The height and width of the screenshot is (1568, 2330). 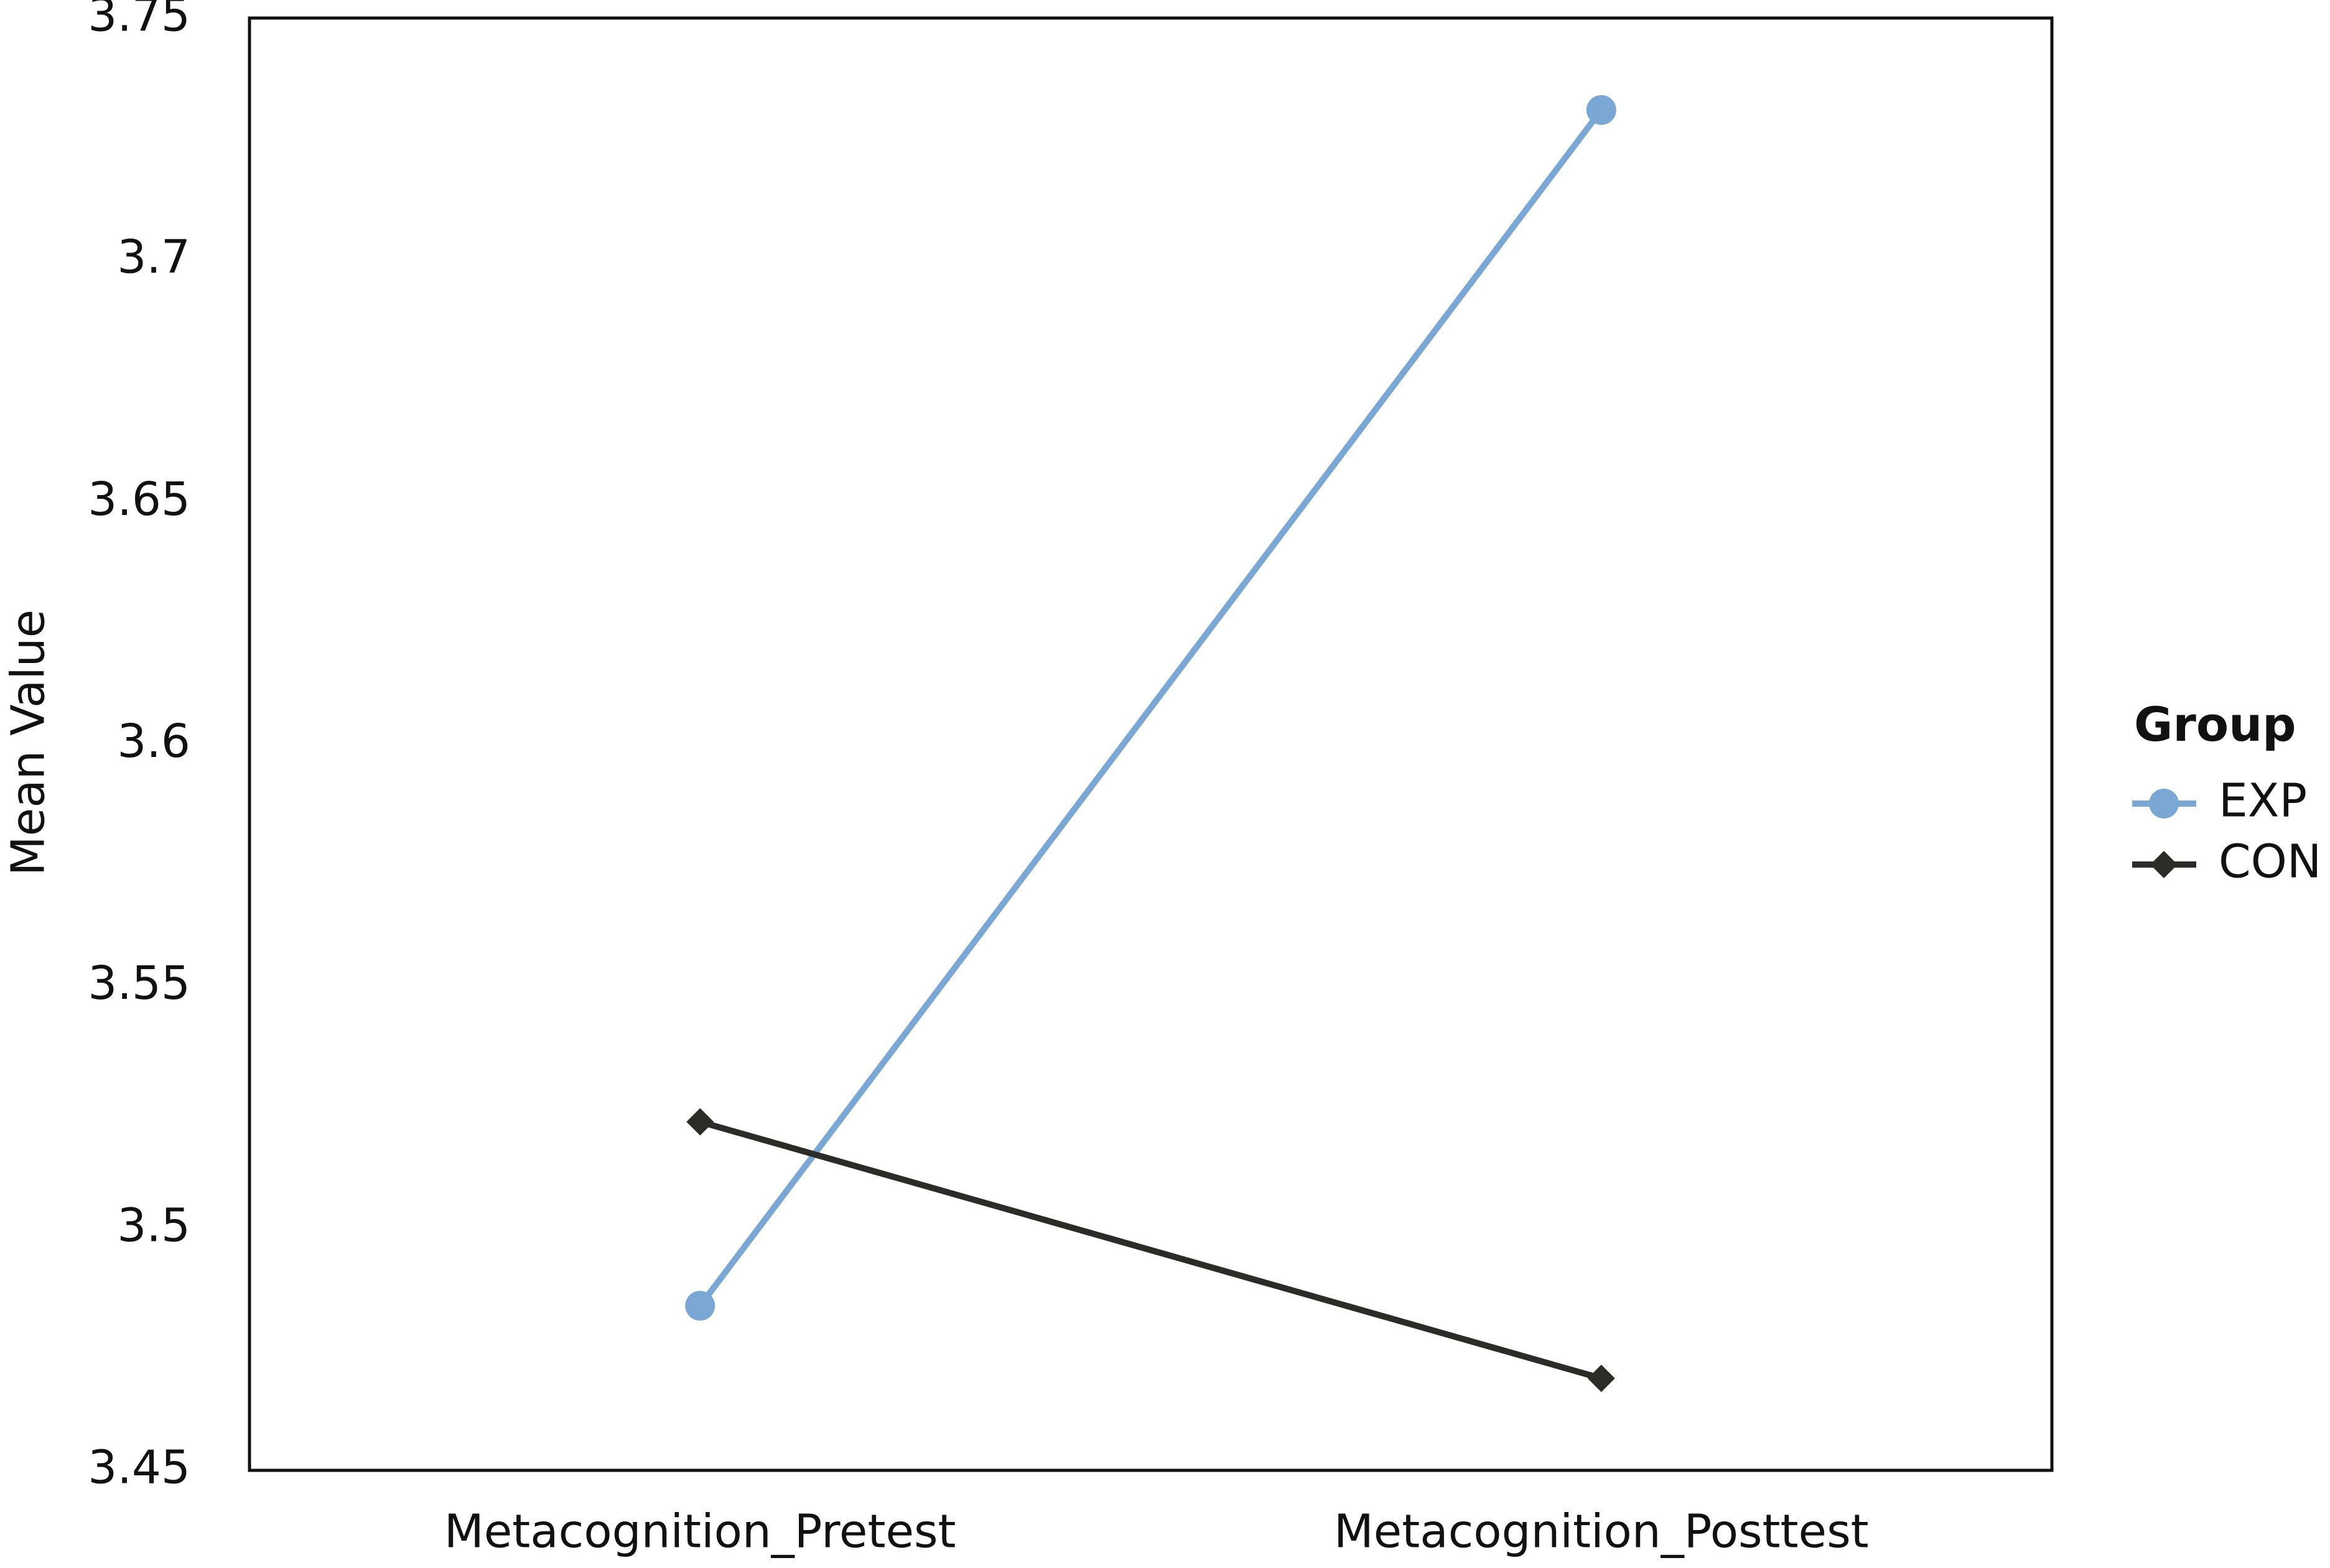 I want to click on y-tick-label: 3.65, so click(x=139, y=499).